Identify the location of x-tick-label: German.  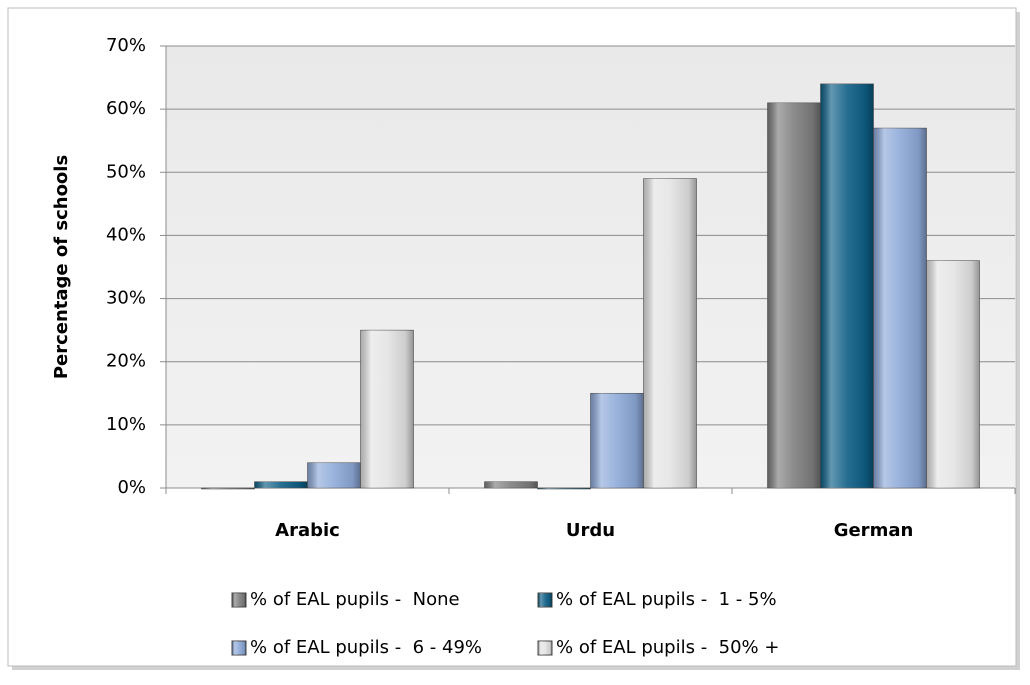
(874, 530).